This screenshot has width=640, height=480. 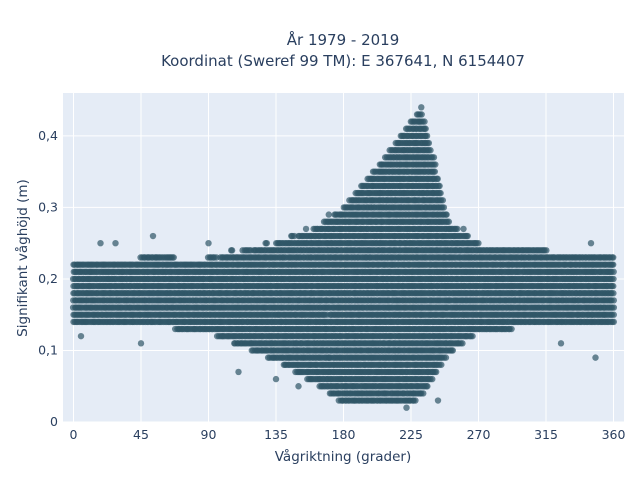 I want to click on chart-title-line1: År 1979 - 2019, so click(x=343, y=39).